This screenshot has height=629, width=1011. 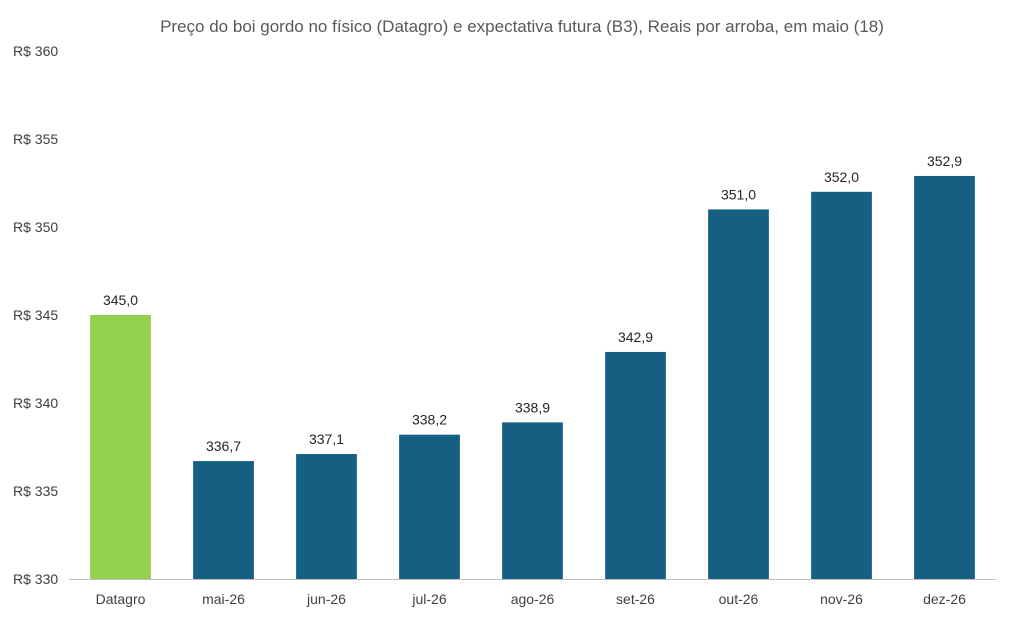 I want to click on y-tick-label: R$ 360, so click(x=35, y=51).